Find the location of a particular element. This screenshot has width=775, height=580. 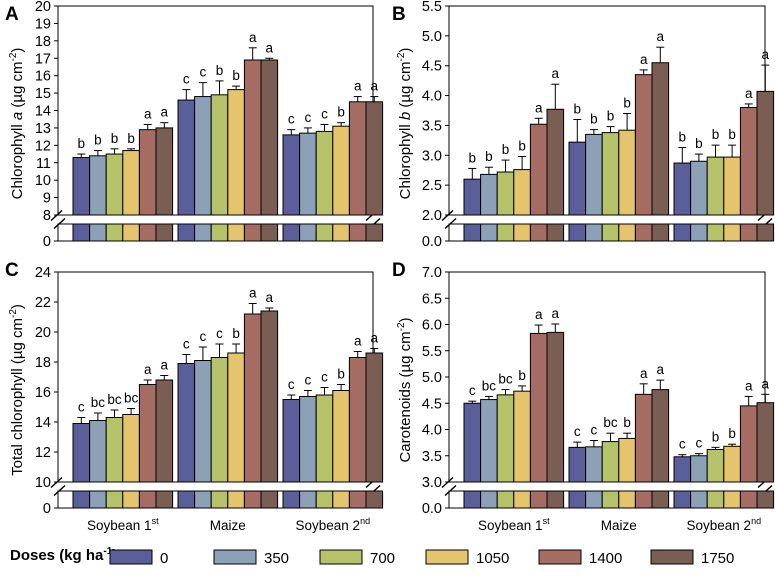

x-group-label-sup: st is located at coordinates (547, 521).